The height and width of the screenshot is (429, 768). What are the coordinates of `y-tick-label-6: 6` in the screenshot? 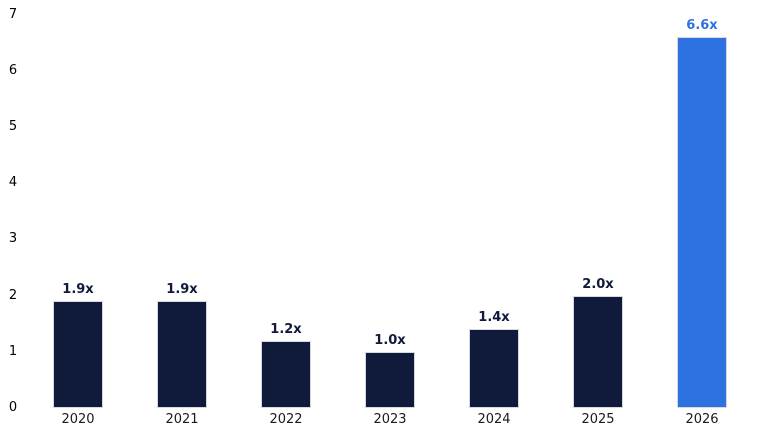 It's located at (13, 70).